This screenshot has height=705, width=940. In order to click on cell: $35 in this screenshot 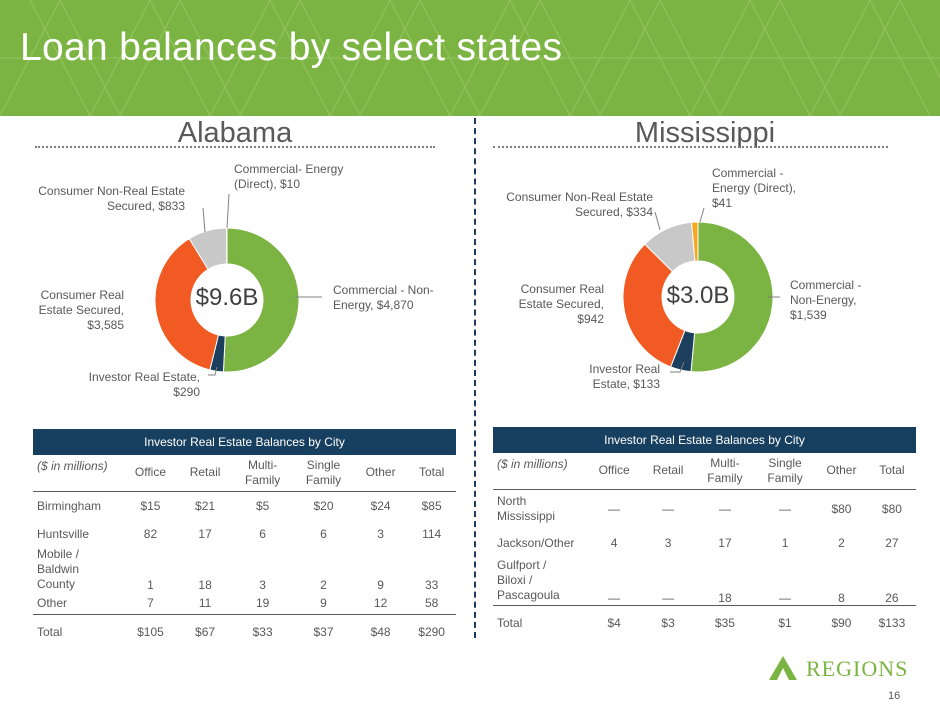, I will do `click(724, 623)`.